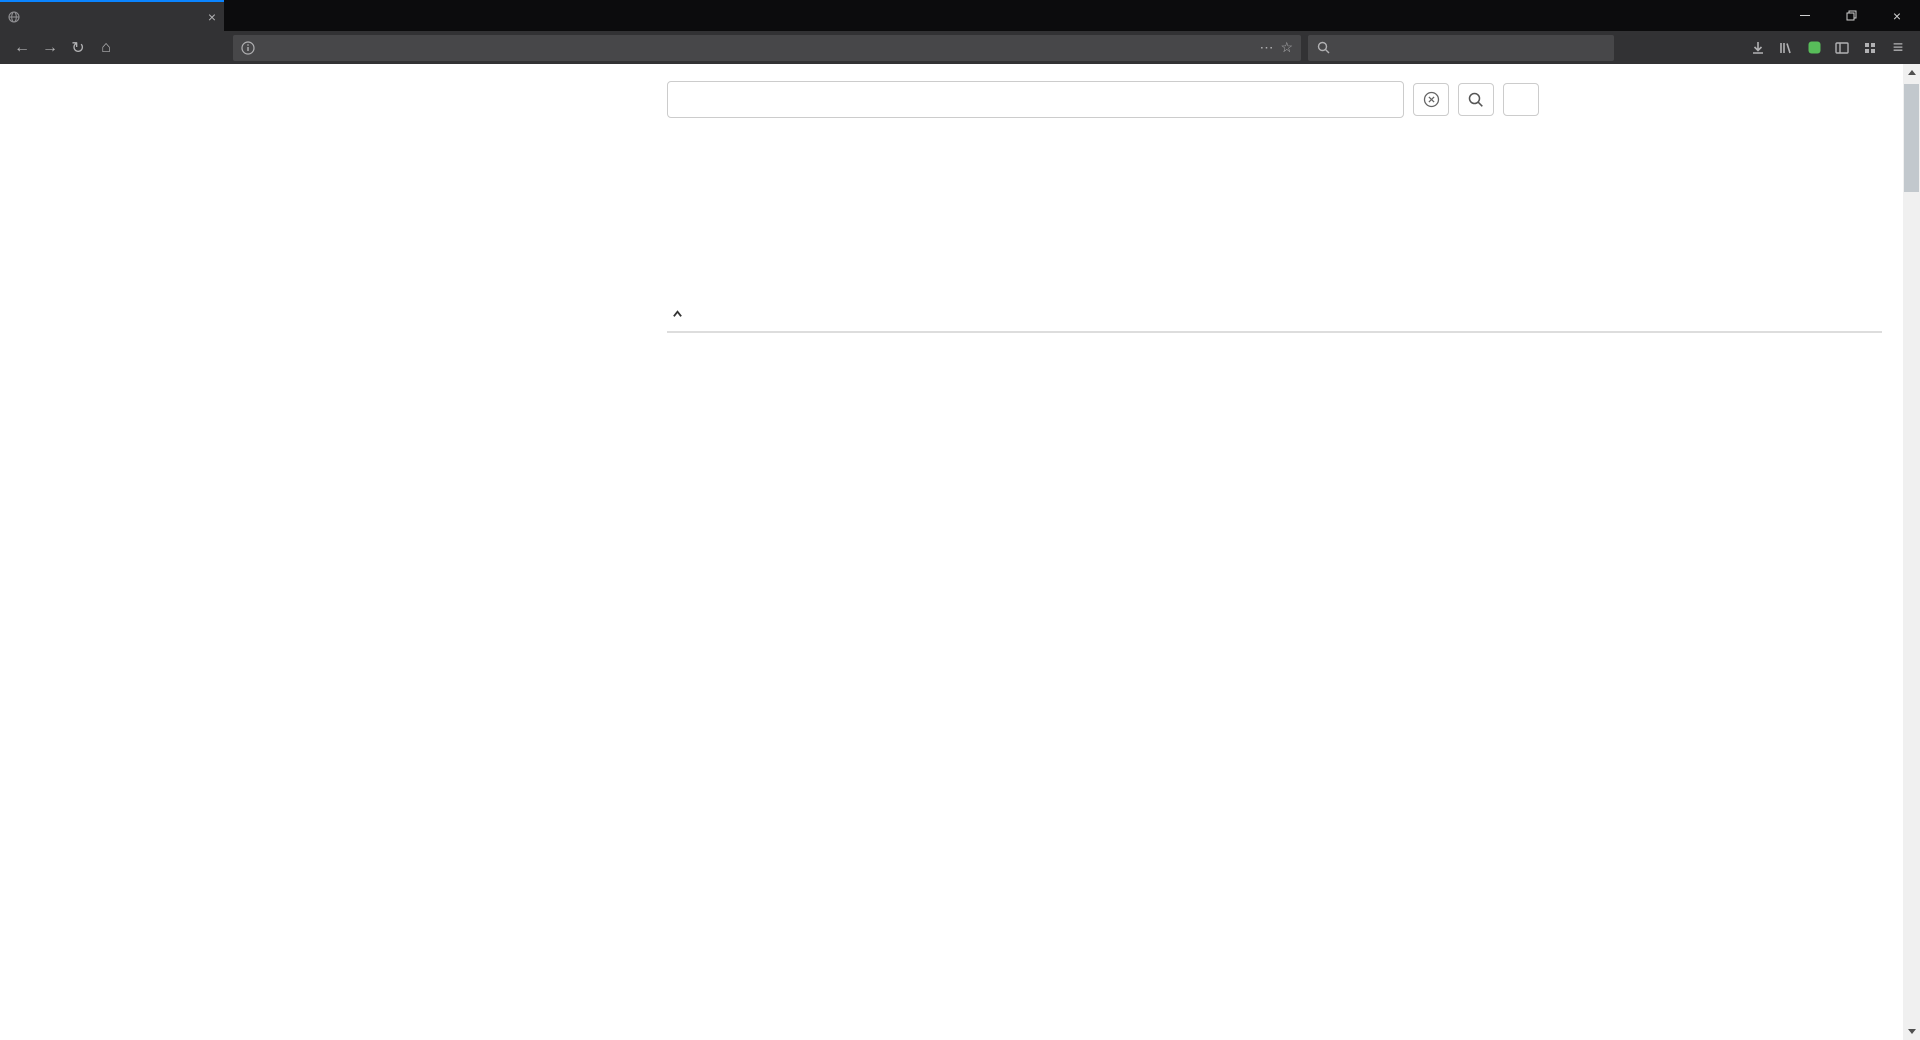 The height and width of the screenshot is (1040, 1920). What do you see at coordinates (22, 47) in the screenshot?
I see `back-button: ←` at bounding box center [22, 47].